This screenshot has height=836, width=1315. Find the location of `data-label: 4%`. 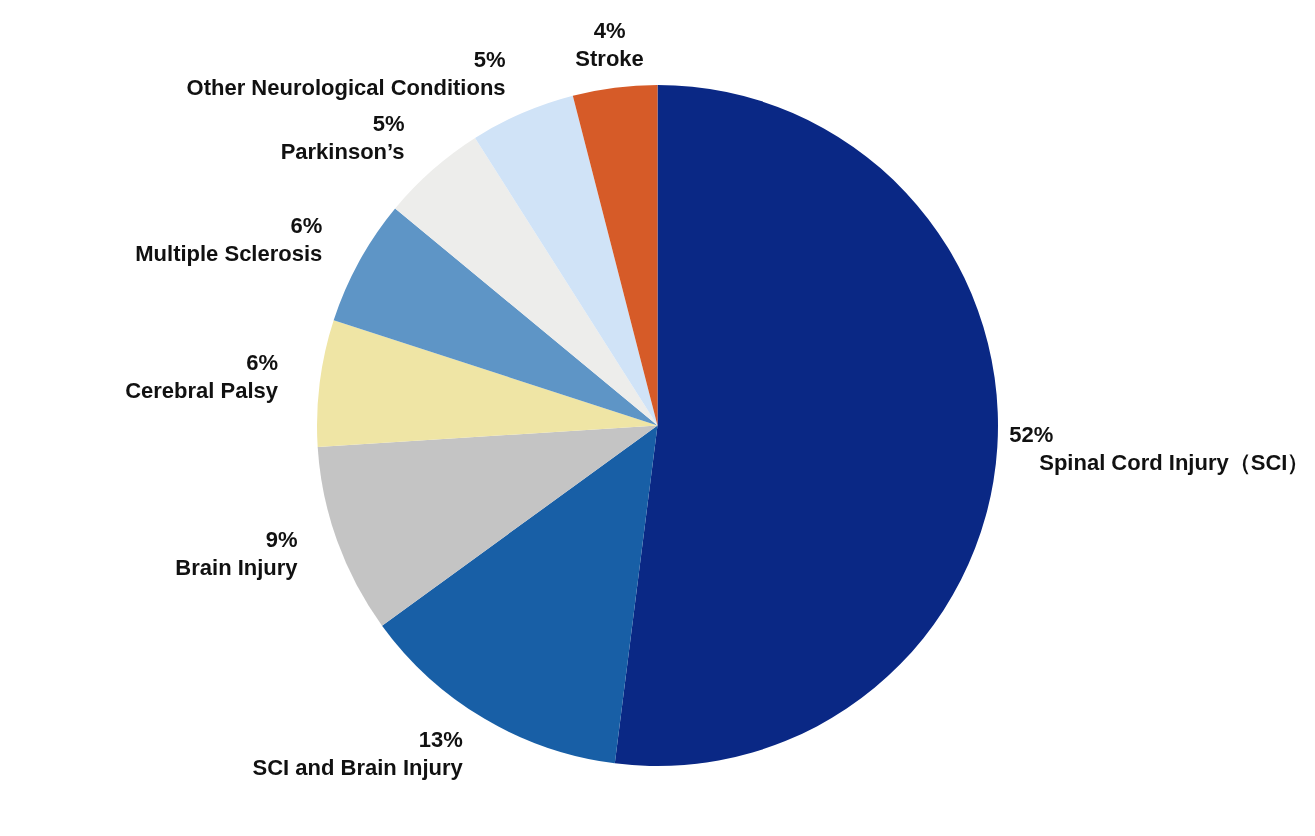

data-label: 4% is located at coordinates (609, 31).